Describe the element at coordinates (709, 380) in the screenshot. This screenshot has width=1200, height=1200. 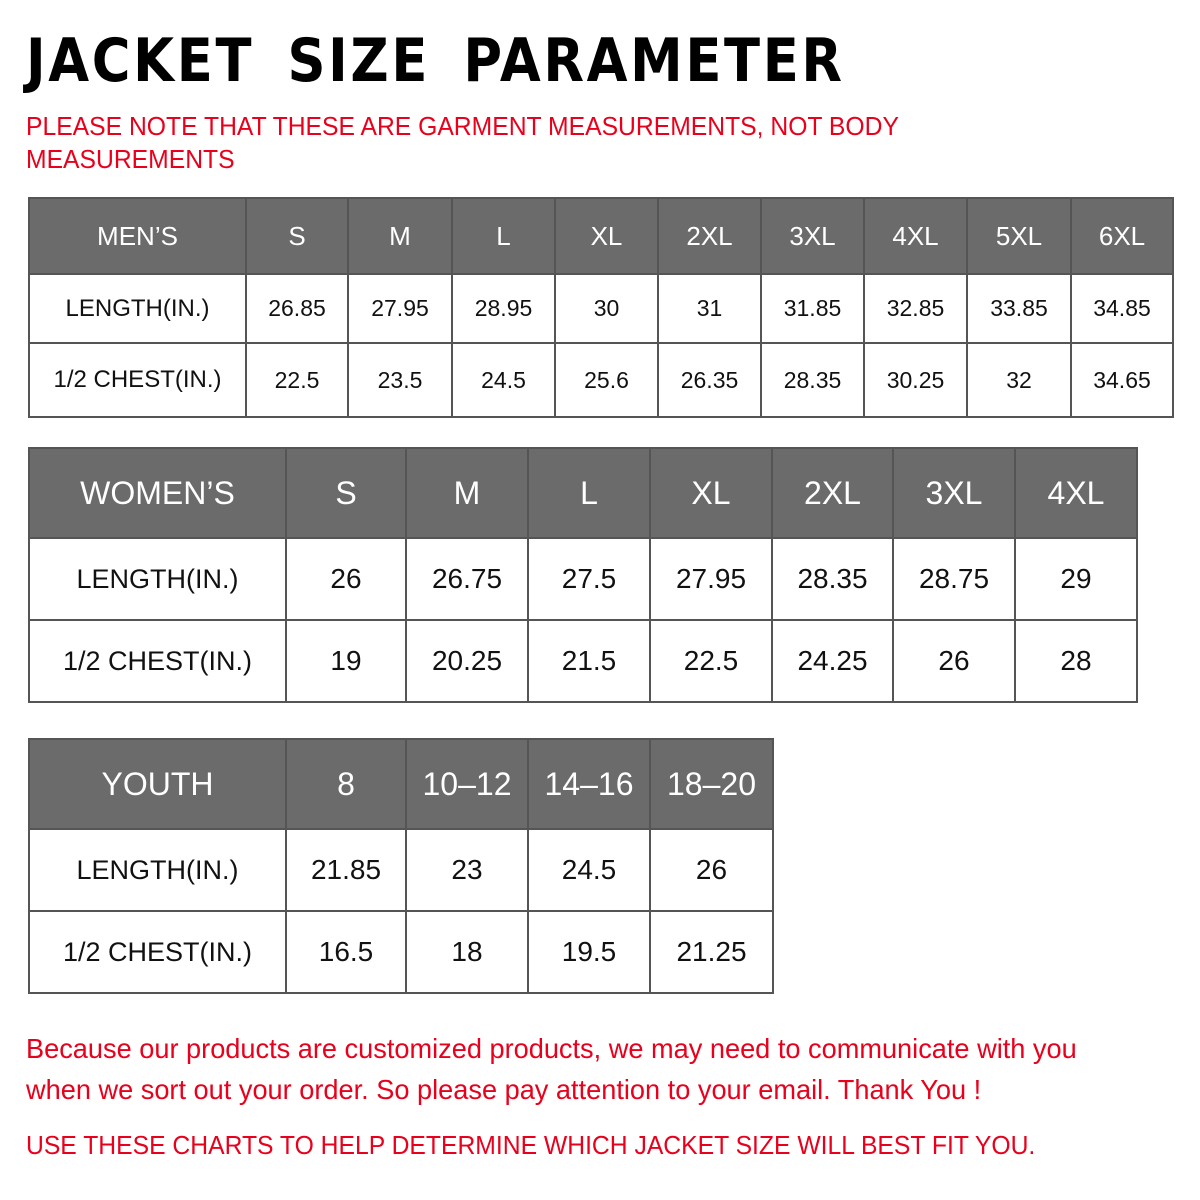
I see `measurement-cell: 26.35` at that location.